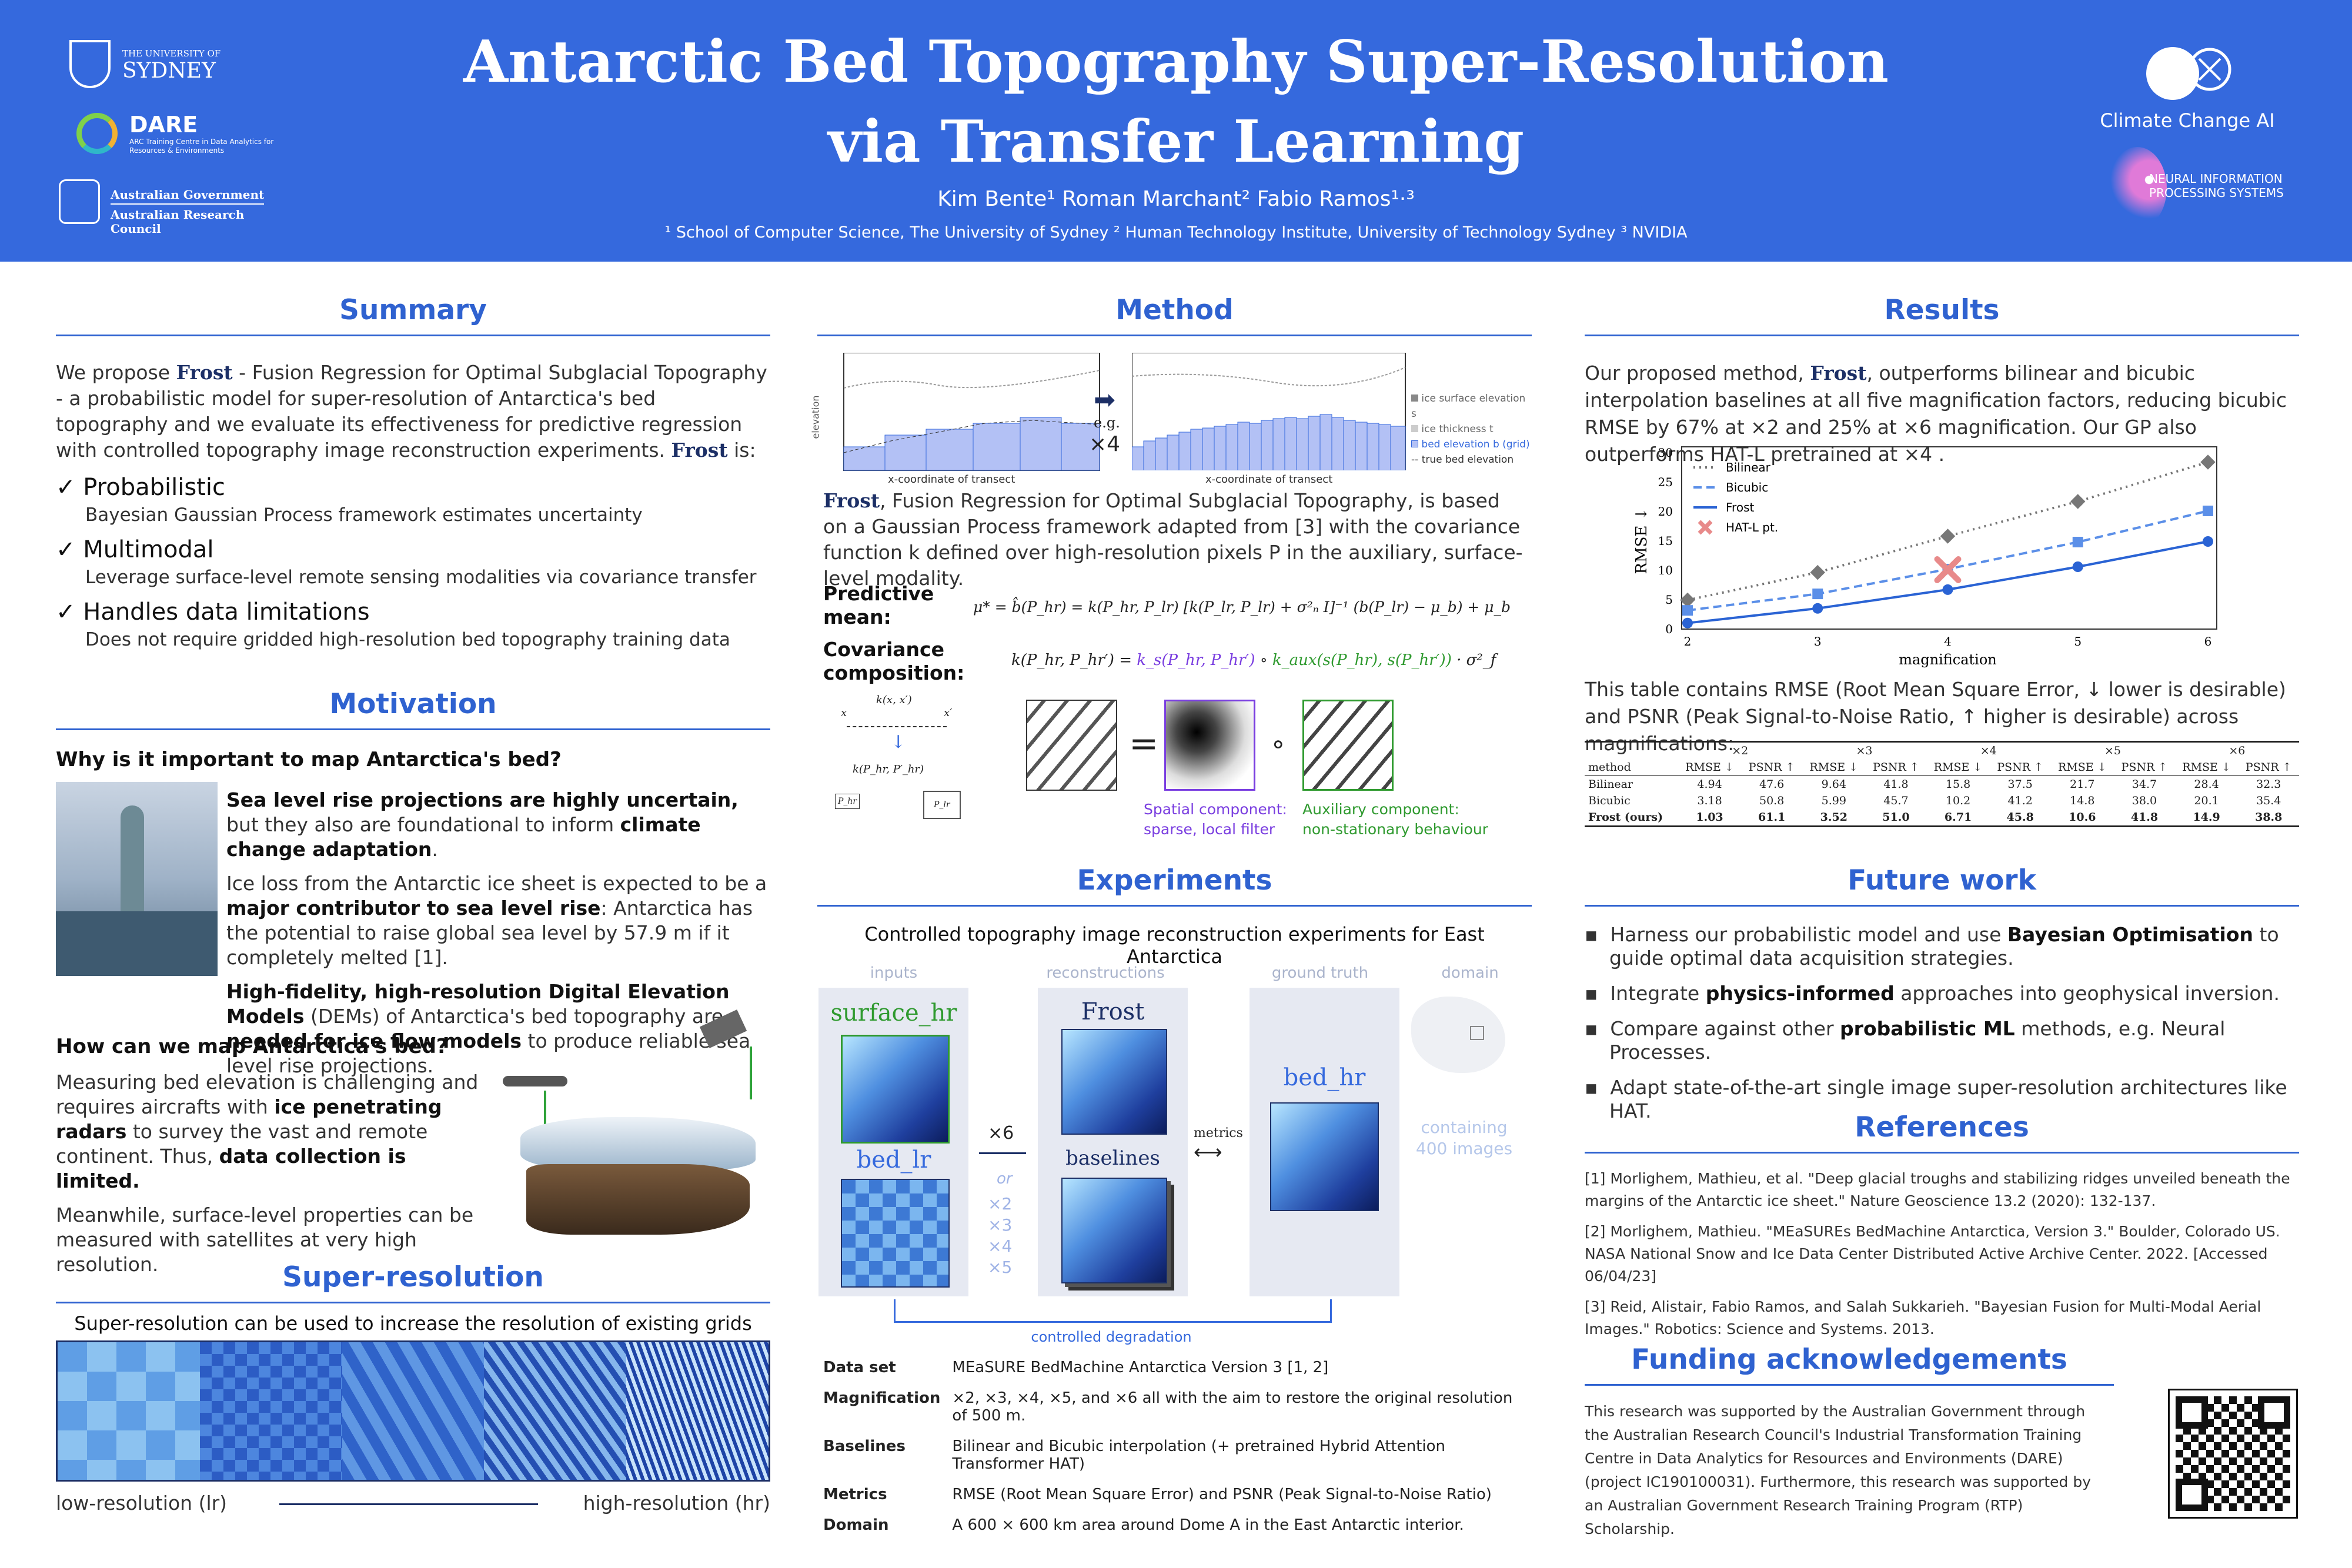 The width and height of the screenshot is (2352, 1568). What do you see at coordinates (1948, 569) in the screenshot?
I see `data-point-hat` at bounding box center [1948, 569].